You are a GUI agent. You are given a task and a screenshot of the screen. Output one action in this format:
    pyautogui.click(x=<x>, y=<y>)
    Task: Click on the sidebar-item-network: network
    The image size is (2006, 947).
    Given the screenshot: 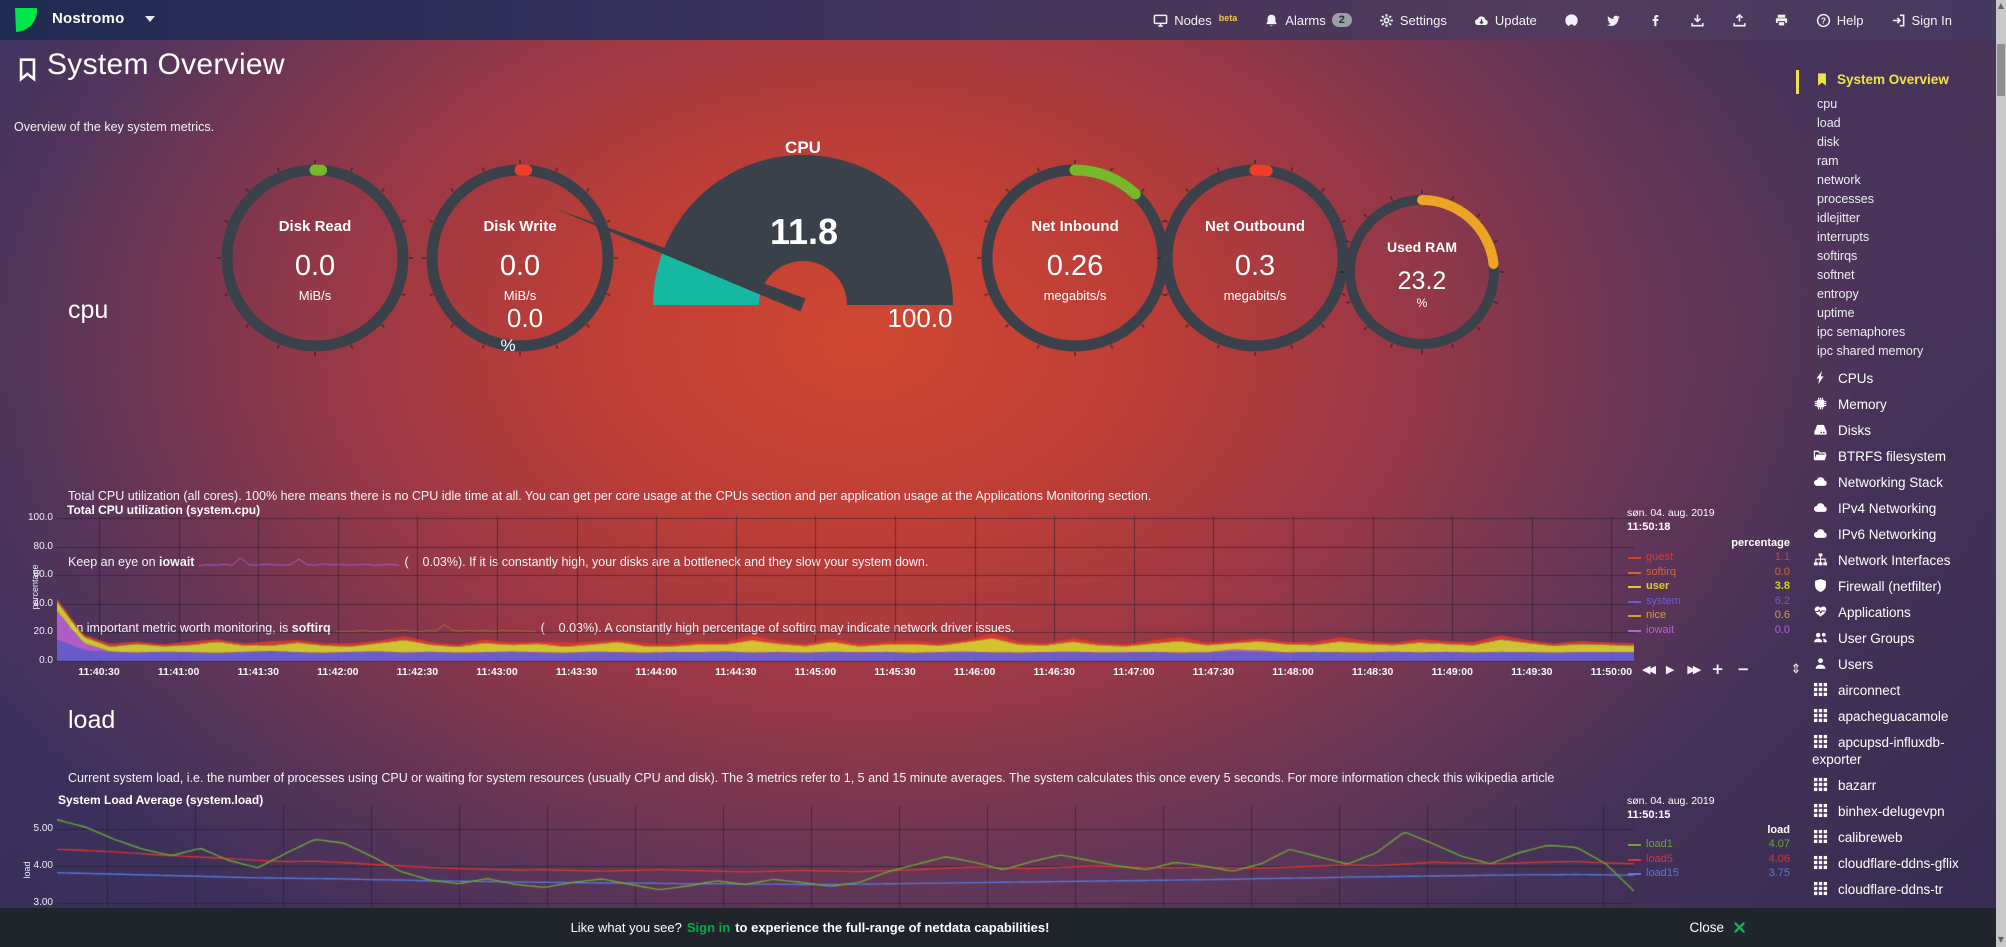 What is the action you would take?
    pyautogui.click(x=1839, y=180)
    